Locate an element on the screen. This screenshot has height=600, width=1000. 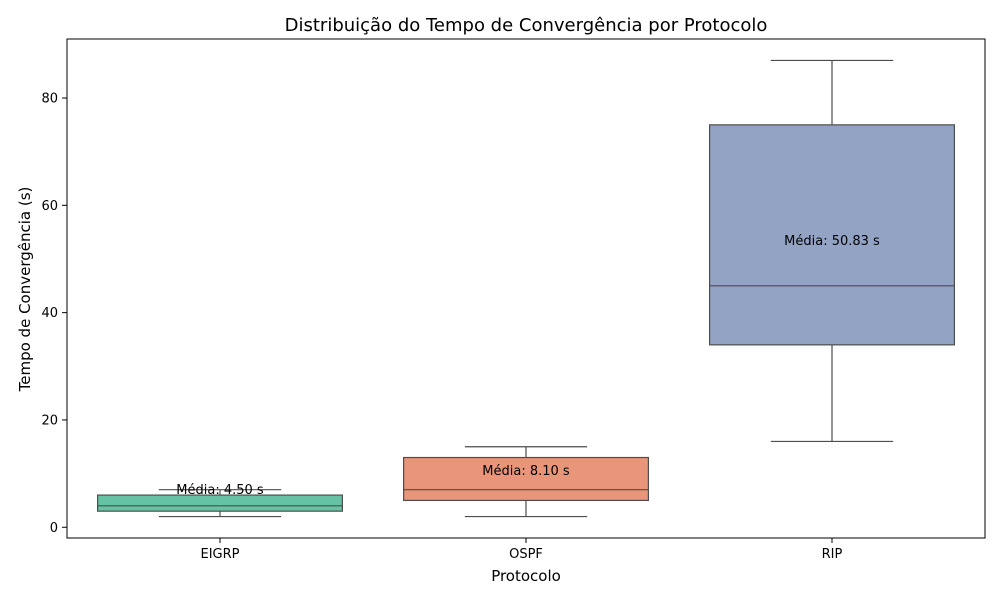
box-ospf is located at coordinates (526, 479).